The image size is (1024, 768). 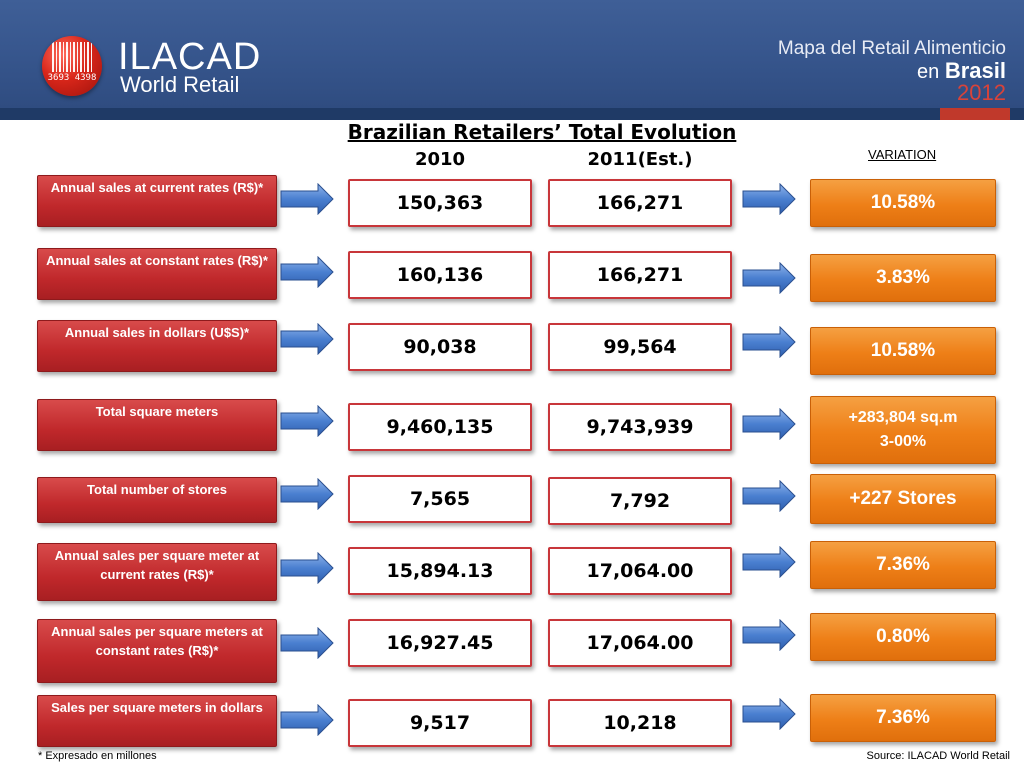 I want to click on source-note: Source: ILACAD World Retail, so click(x=938, y=756).